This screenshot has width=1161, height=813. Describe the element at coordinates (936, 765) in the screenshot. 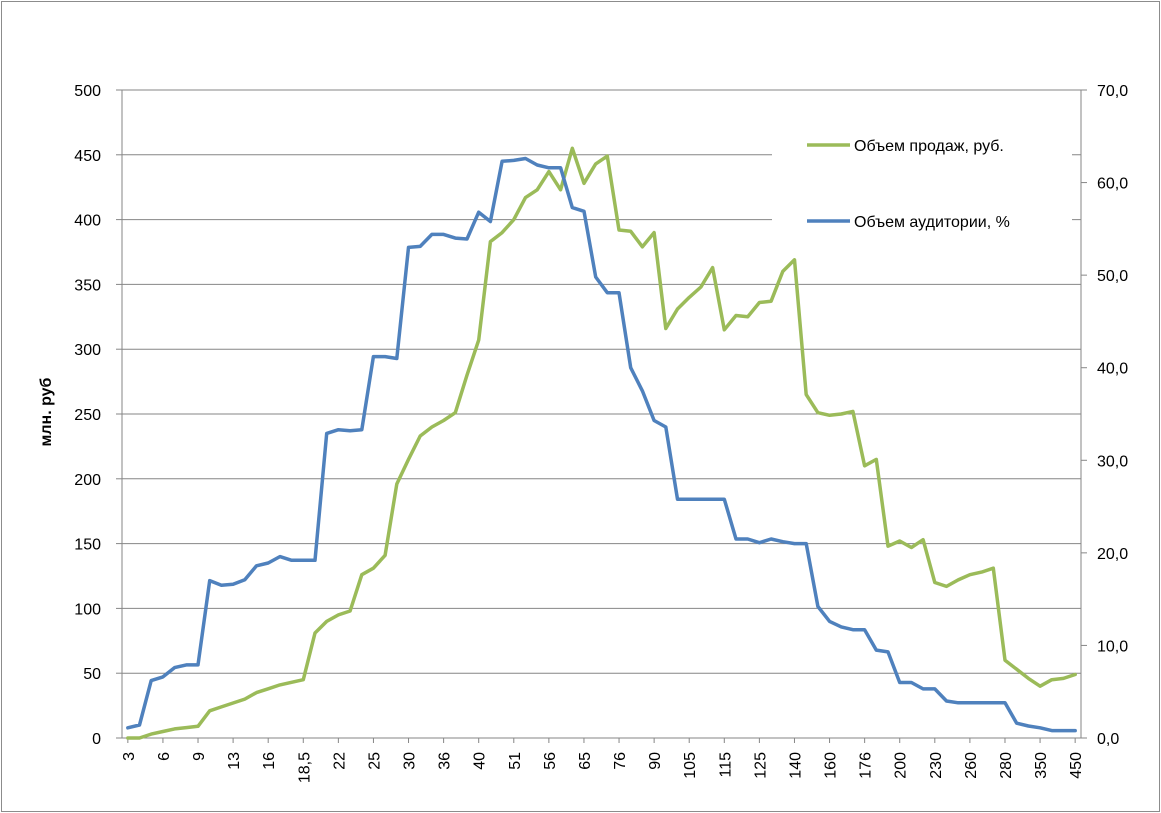

I see `x-tick-label: 230` at that location.